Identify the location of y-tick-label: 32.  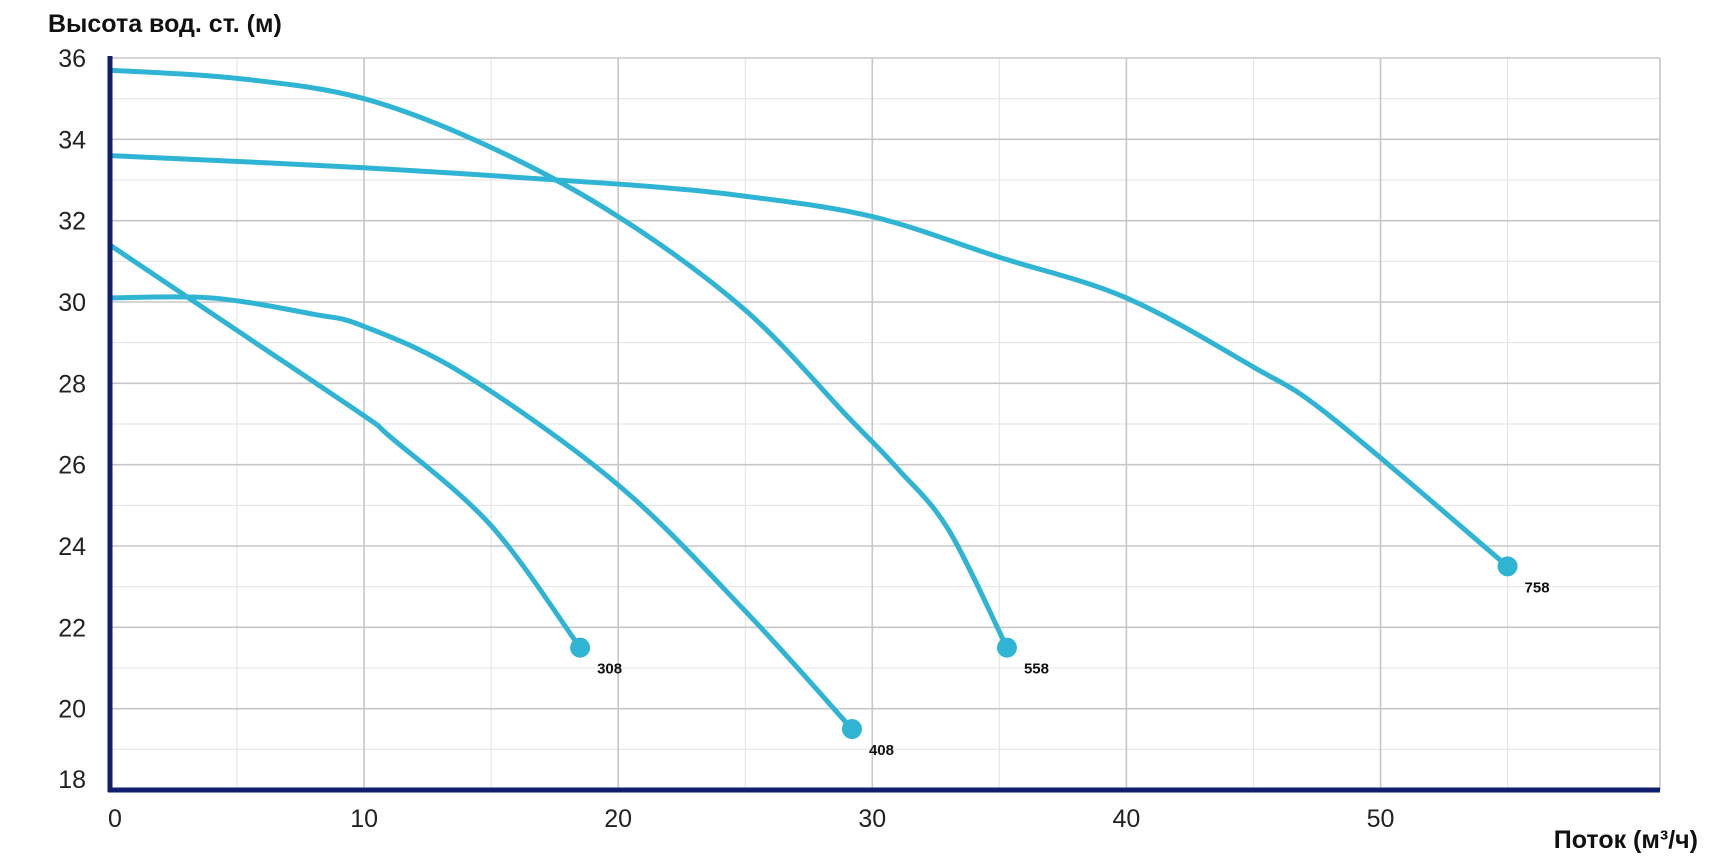
(72, 222).